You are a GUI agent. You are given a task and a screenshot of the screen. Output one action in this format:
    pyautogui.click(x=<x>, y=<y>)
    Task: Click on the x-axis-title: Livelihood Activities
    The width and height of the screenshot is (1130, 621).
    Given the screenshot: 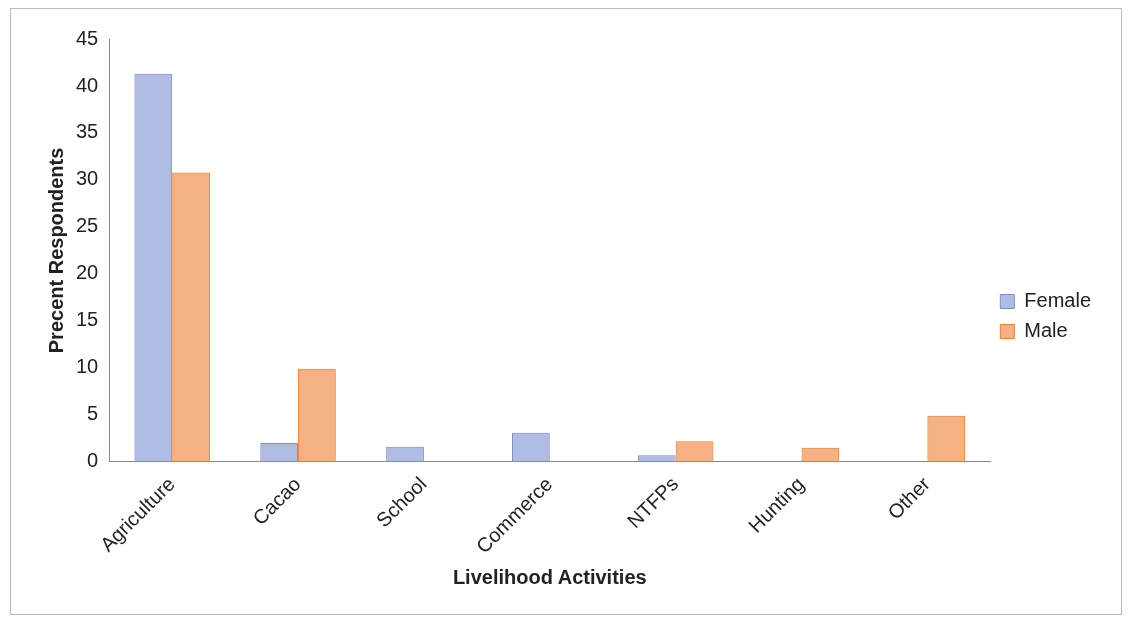 What is the action you would take?
    pyautogui.click(x=549, y=576)
    